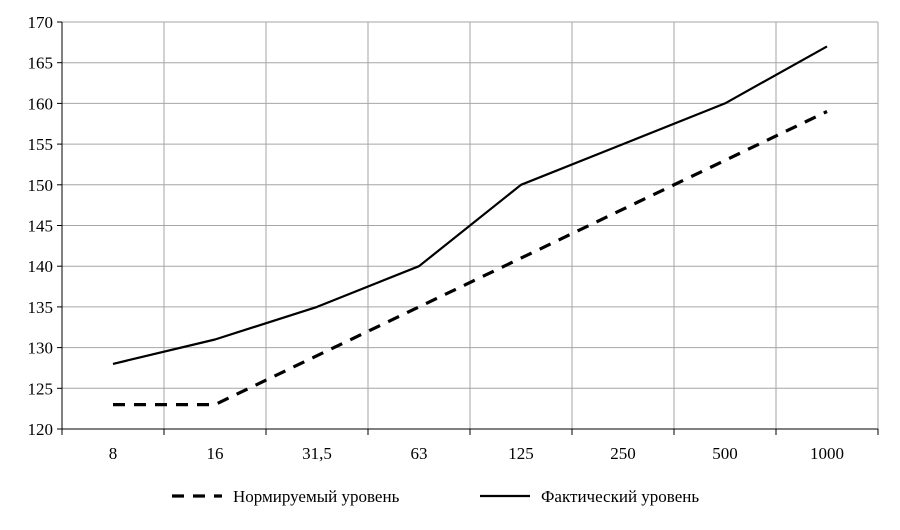 The width and height of the screenshot is (900, 530). What do you see at coordinates (827, 453) in the screenshot?
I see `x-tick-label: 1000` at bounding box center [827, 453].